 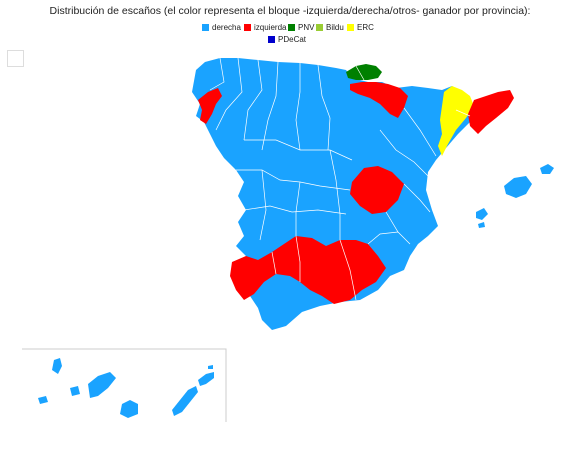 What do you see at coordinates (15, 58) in the screenshot?
I see `zoom-control` at bounding box center [15, 58].